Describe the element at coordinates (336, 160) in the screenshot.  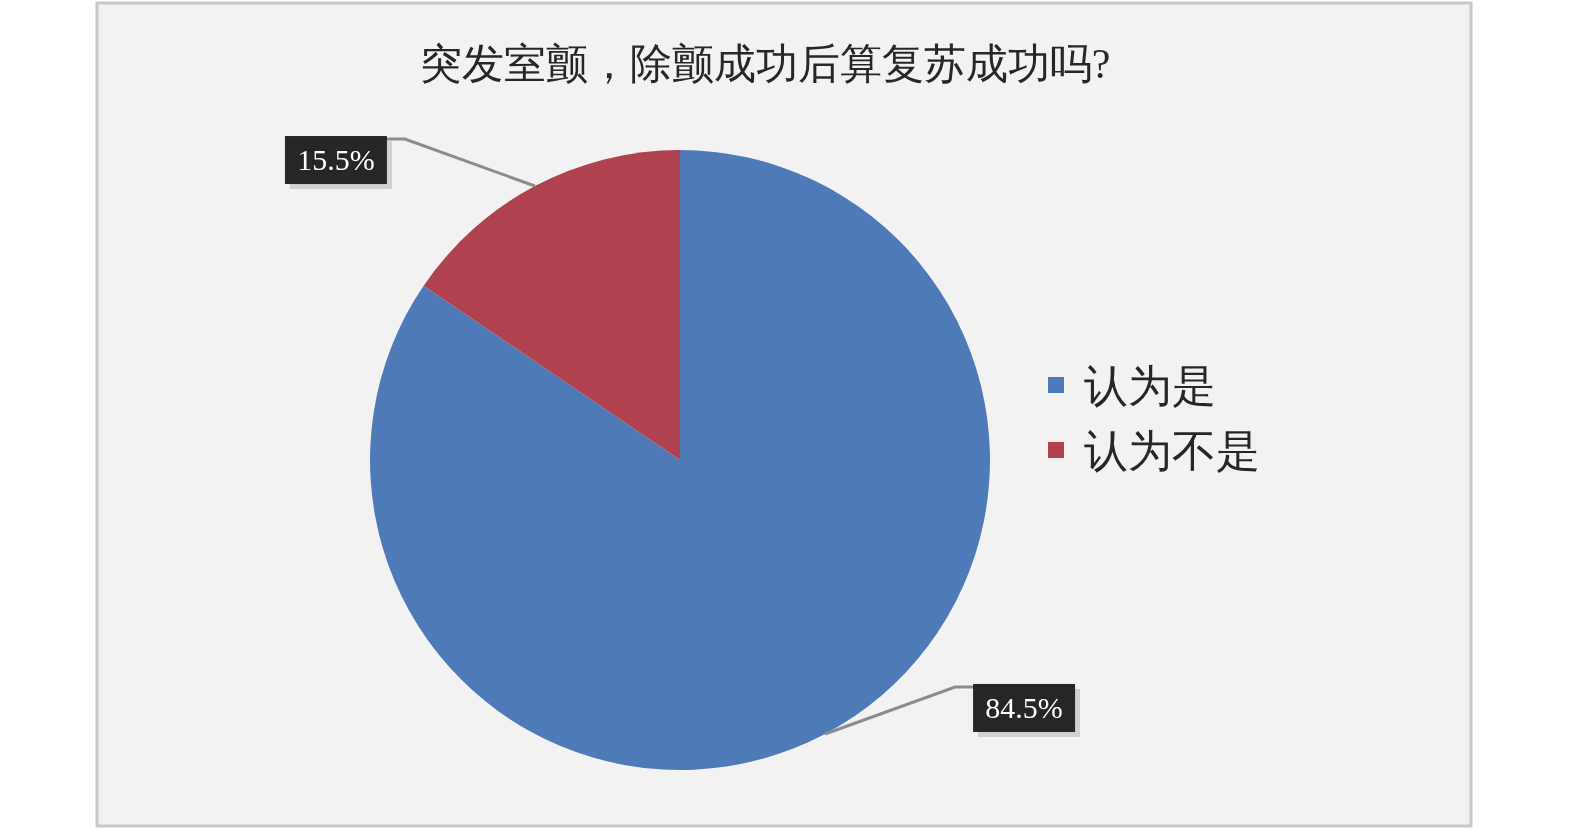
I see `data-label: 15.5%` at that location.